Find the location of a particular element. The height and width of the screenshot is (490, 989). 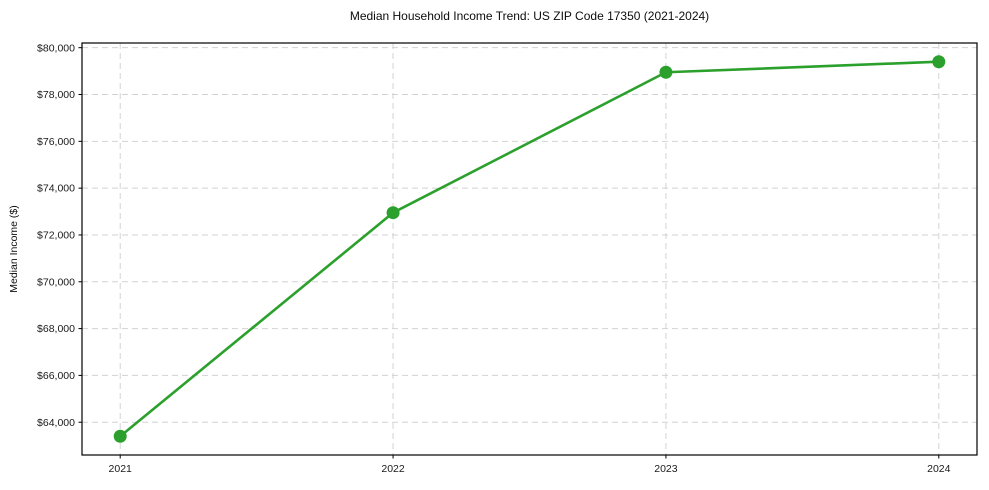

y-tick-label: $76,000 is located at coordinates (56, 142).